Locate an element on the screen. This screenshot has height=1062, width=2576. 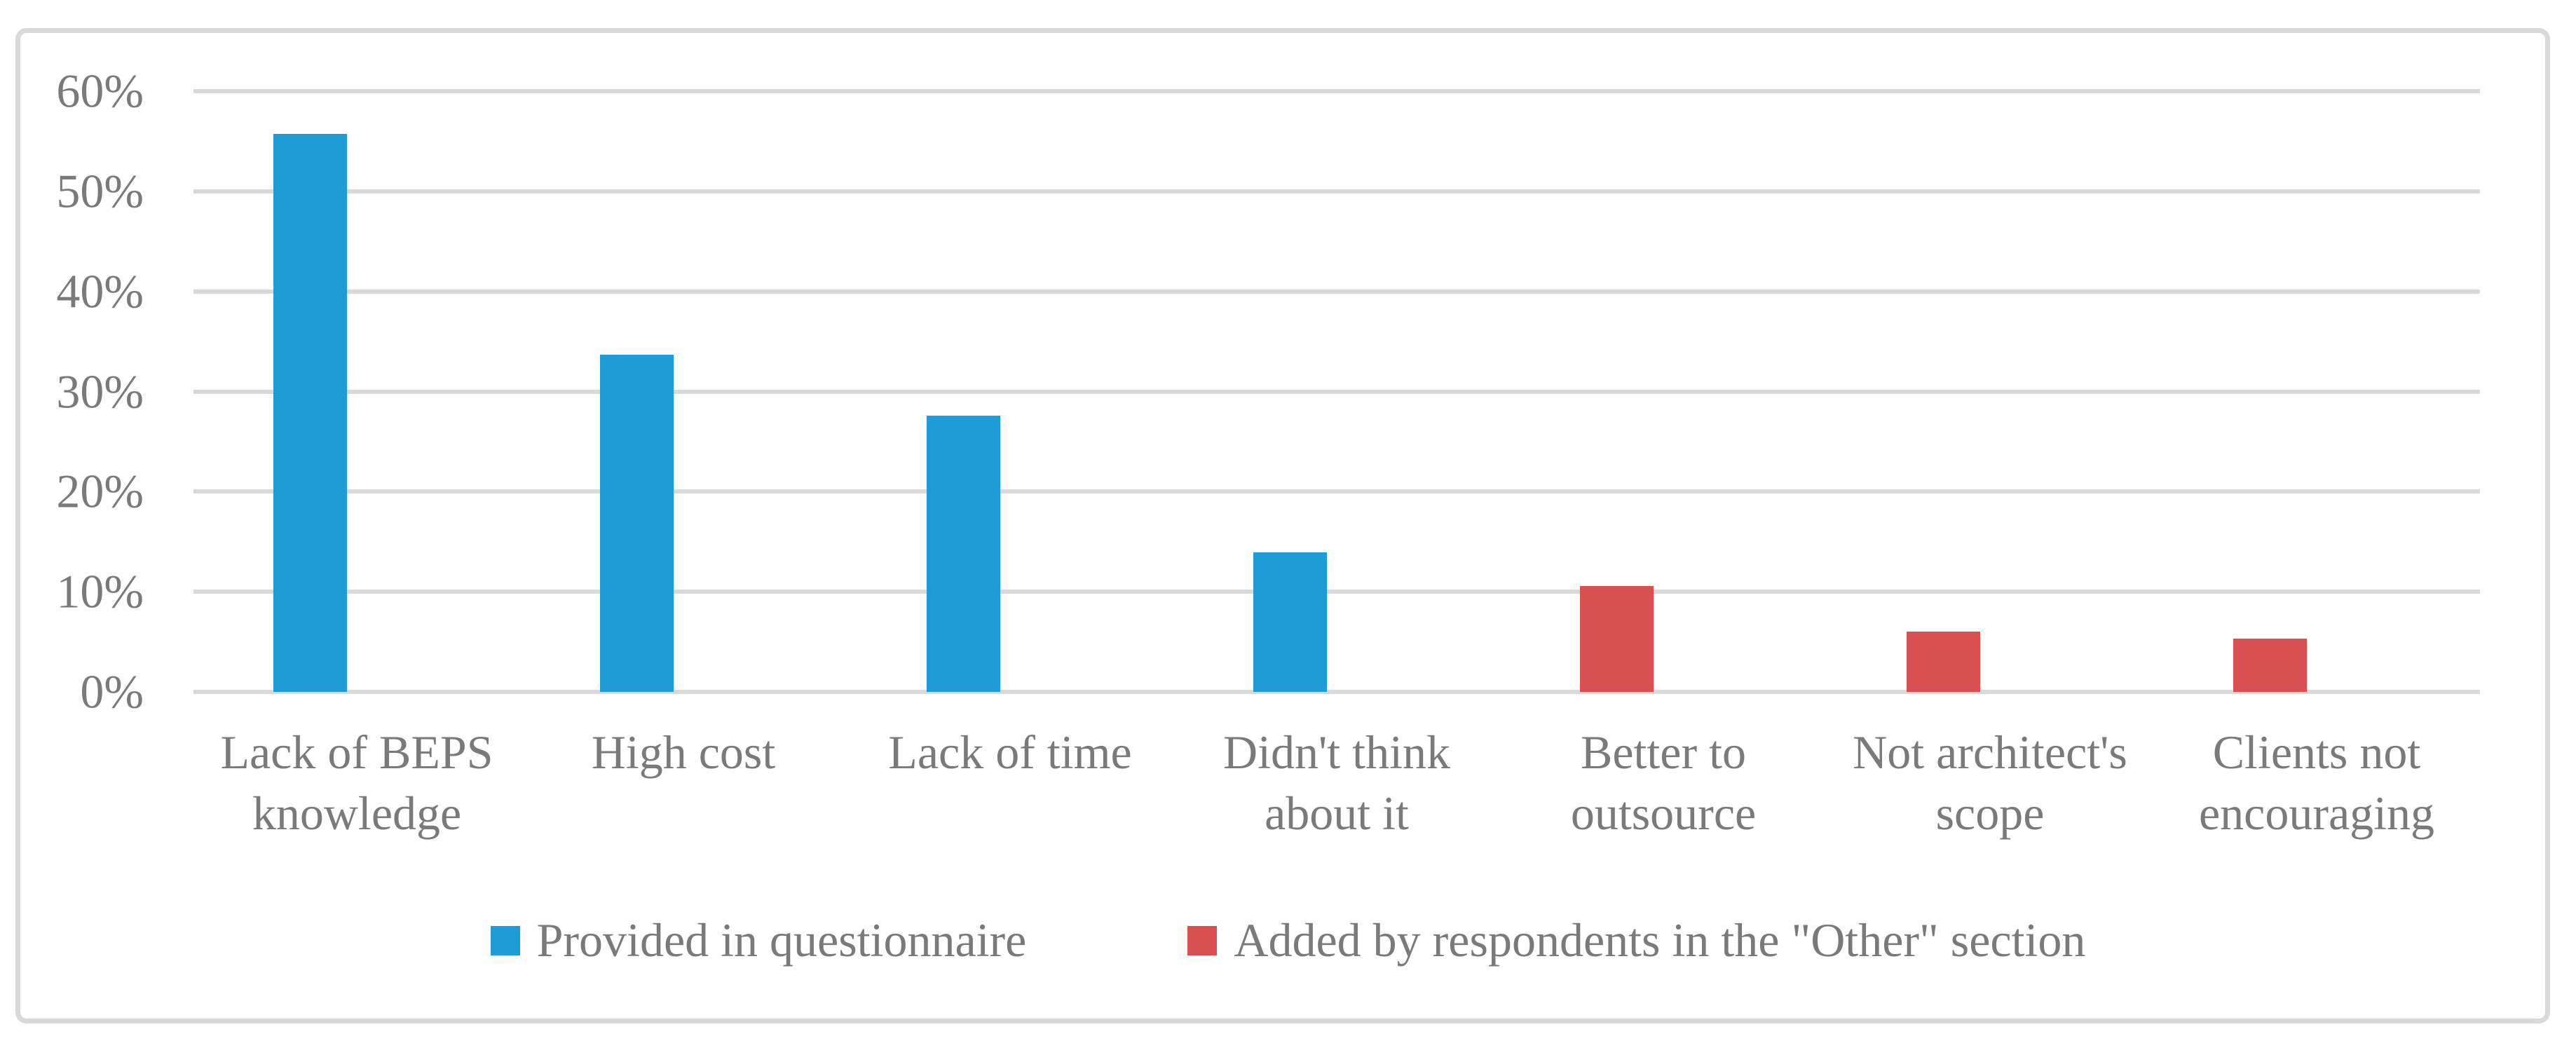
y-axis-tick-label-10: 10% is located at coordinates (100, 591).